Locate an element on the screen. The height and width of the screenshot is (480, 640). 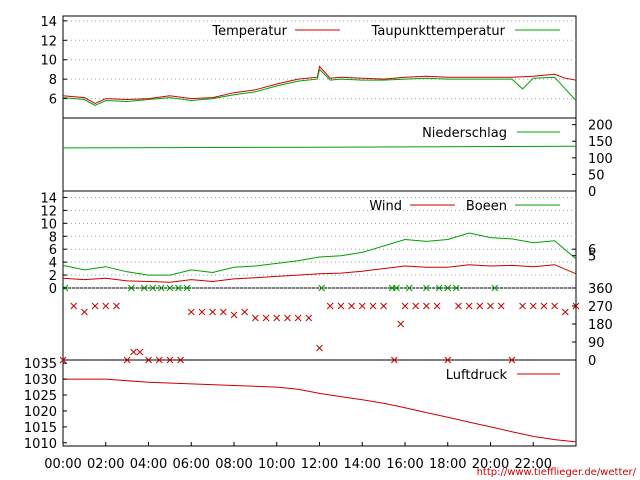
y-tick-label: 1020 is located at coordinates (40, 412).